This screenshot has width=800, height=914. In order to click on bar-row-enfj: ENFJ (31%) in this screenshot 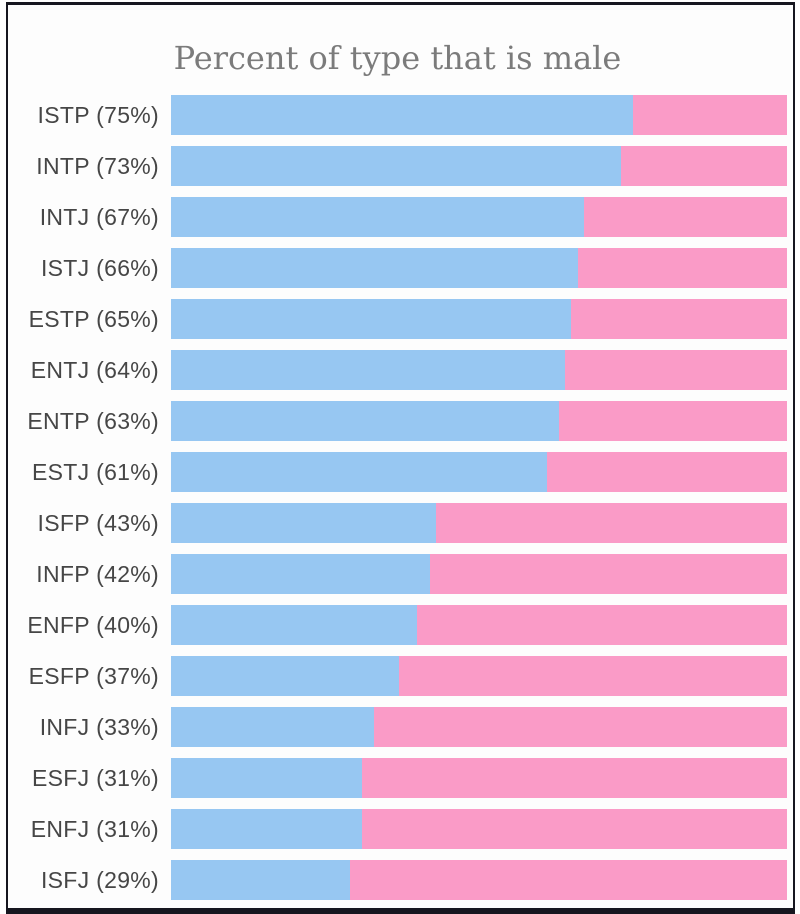, I will do `click(397, 829)`.